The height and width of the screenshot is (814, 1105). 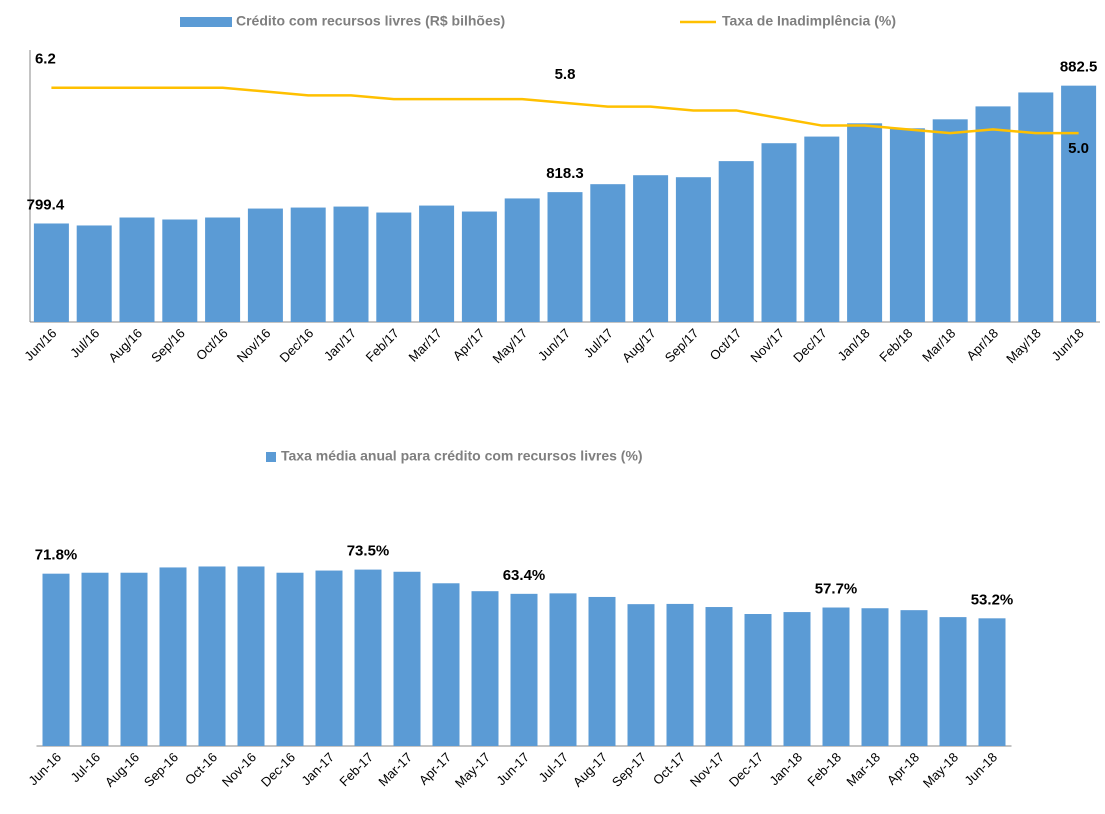 I want to click on data-label: 6.2, so click(x=45, y=59).